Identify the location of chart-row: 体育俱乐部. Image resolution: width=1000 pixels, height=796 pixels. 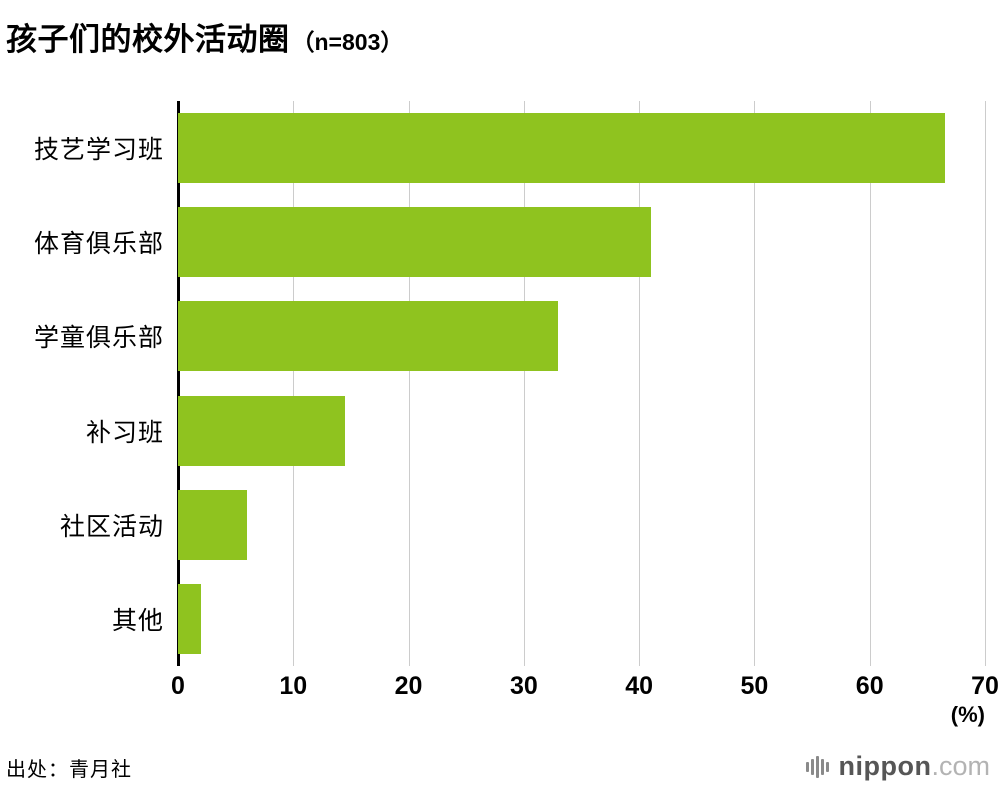
(500, 242).